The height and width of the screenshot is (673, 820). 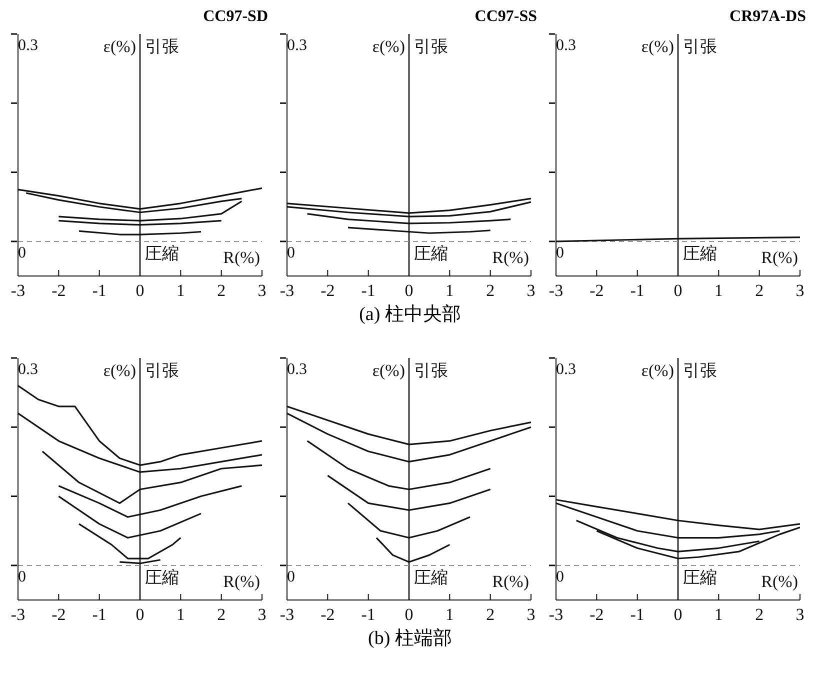 I want to click on chart-title: CR97A-DS, so click(x=767, y=17).